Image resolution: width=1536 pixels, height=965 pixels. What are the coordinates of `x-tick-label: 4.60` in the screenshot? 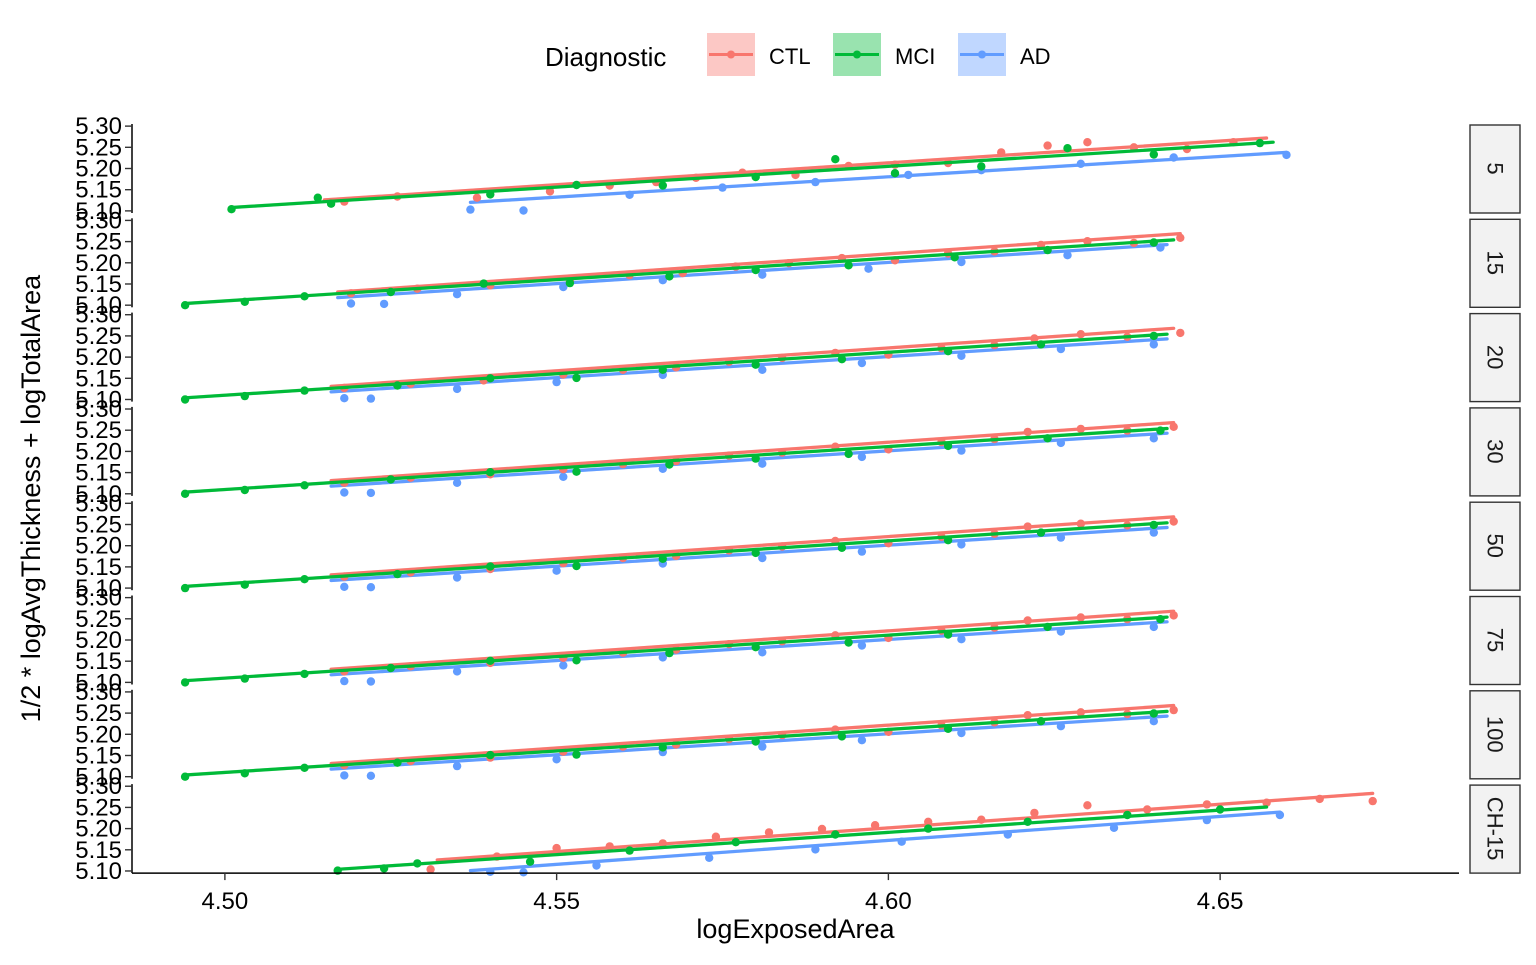 It's located at (888, 901).